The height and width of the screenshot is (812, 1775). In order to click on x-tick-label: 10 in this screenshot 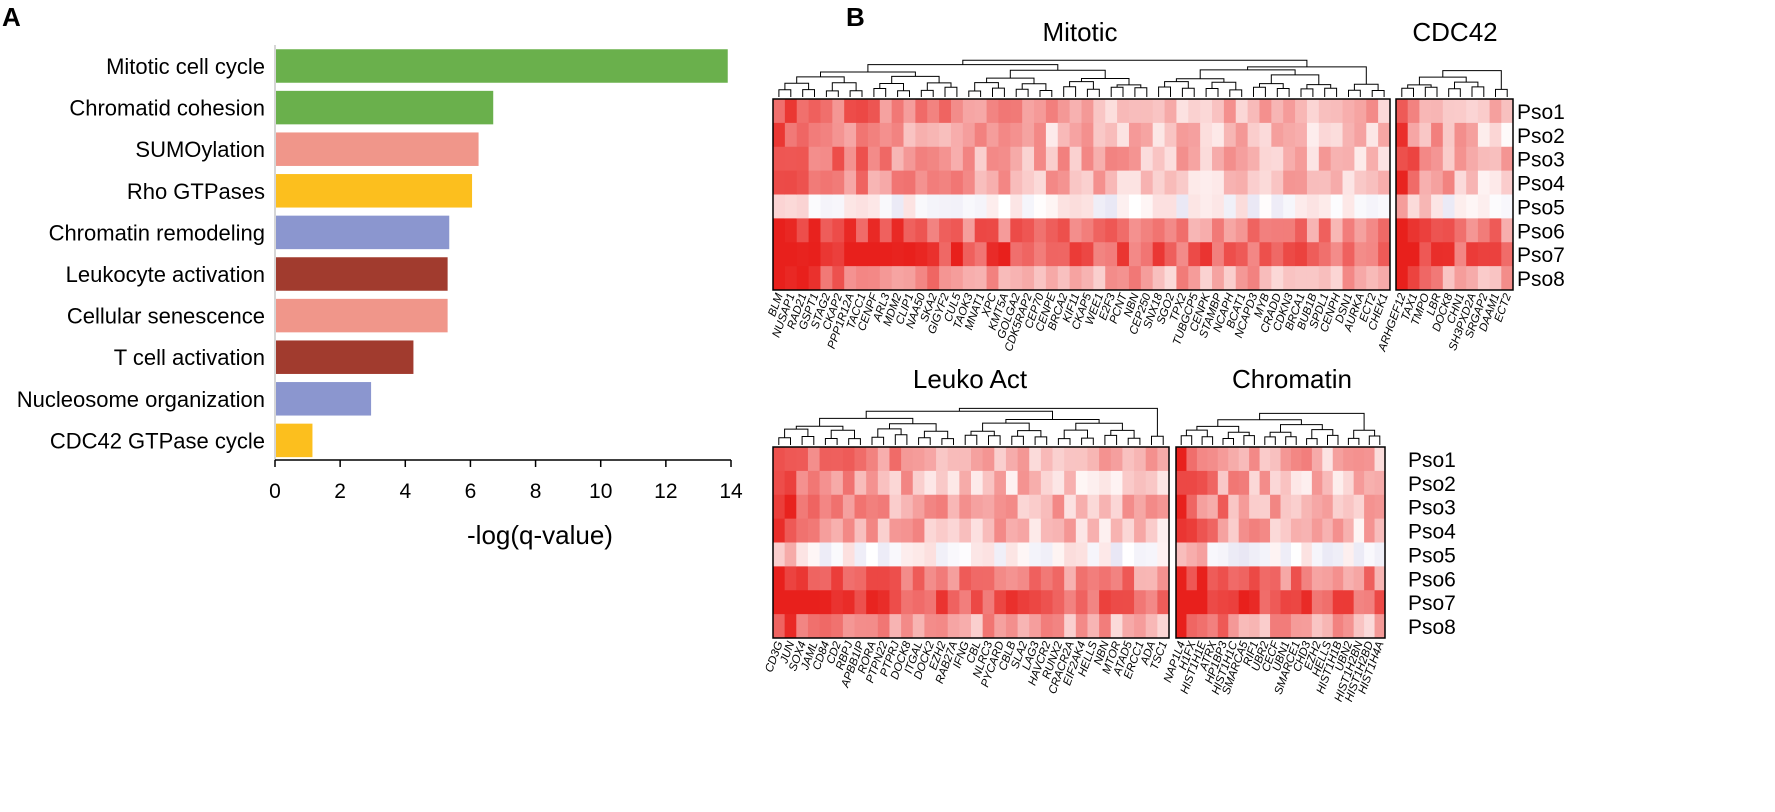, I will do `click(600, 491)`.